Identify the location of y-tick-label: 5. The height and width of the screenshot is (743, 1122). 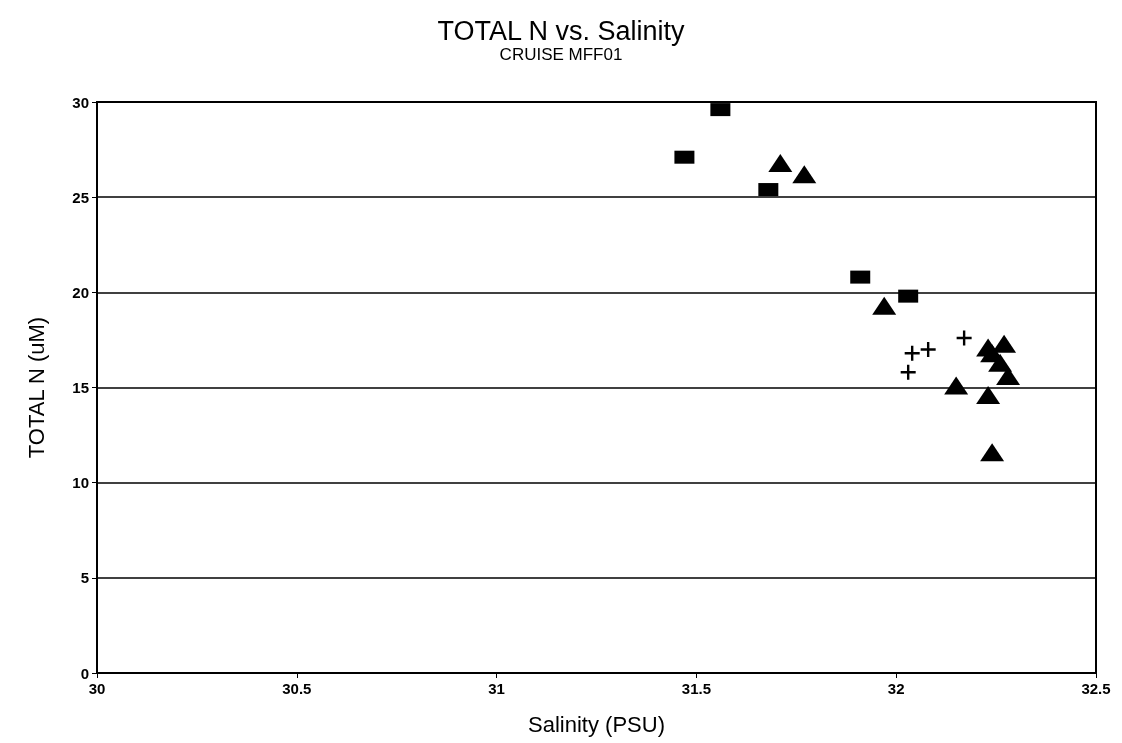
(84, 578).